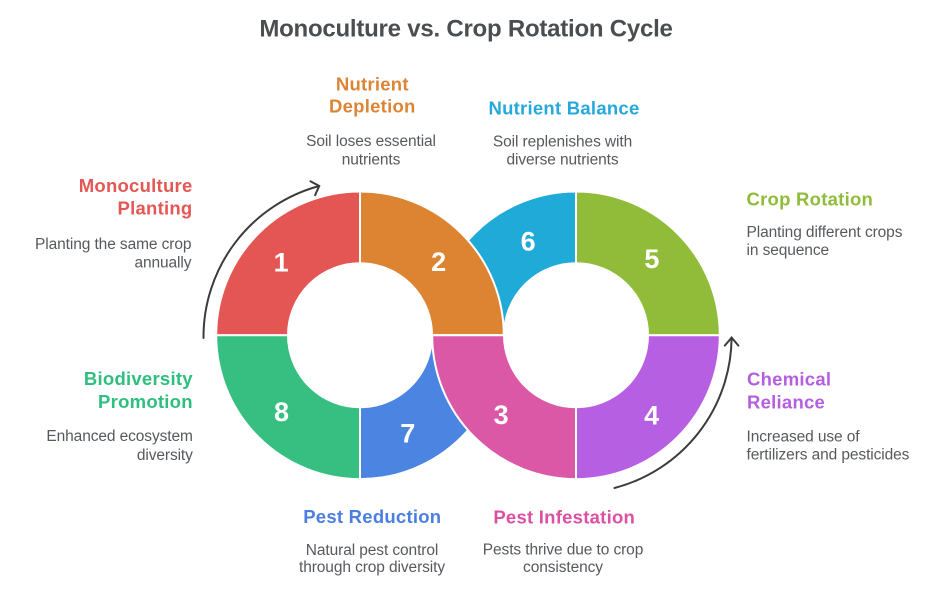  I want to click on svg-text: Planting different crops, so click(825, 232).